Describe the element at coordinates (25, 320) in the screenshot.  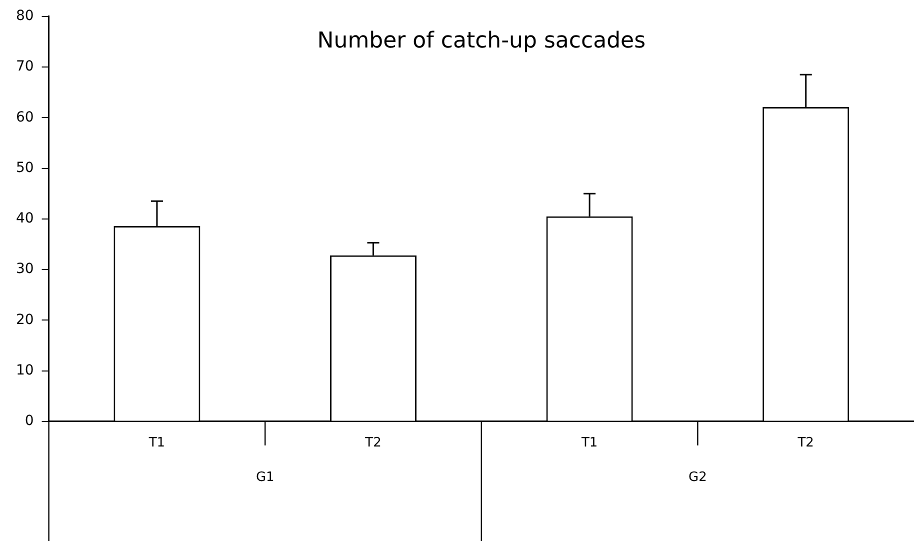
I see `y-tick-label: 20` at that location.